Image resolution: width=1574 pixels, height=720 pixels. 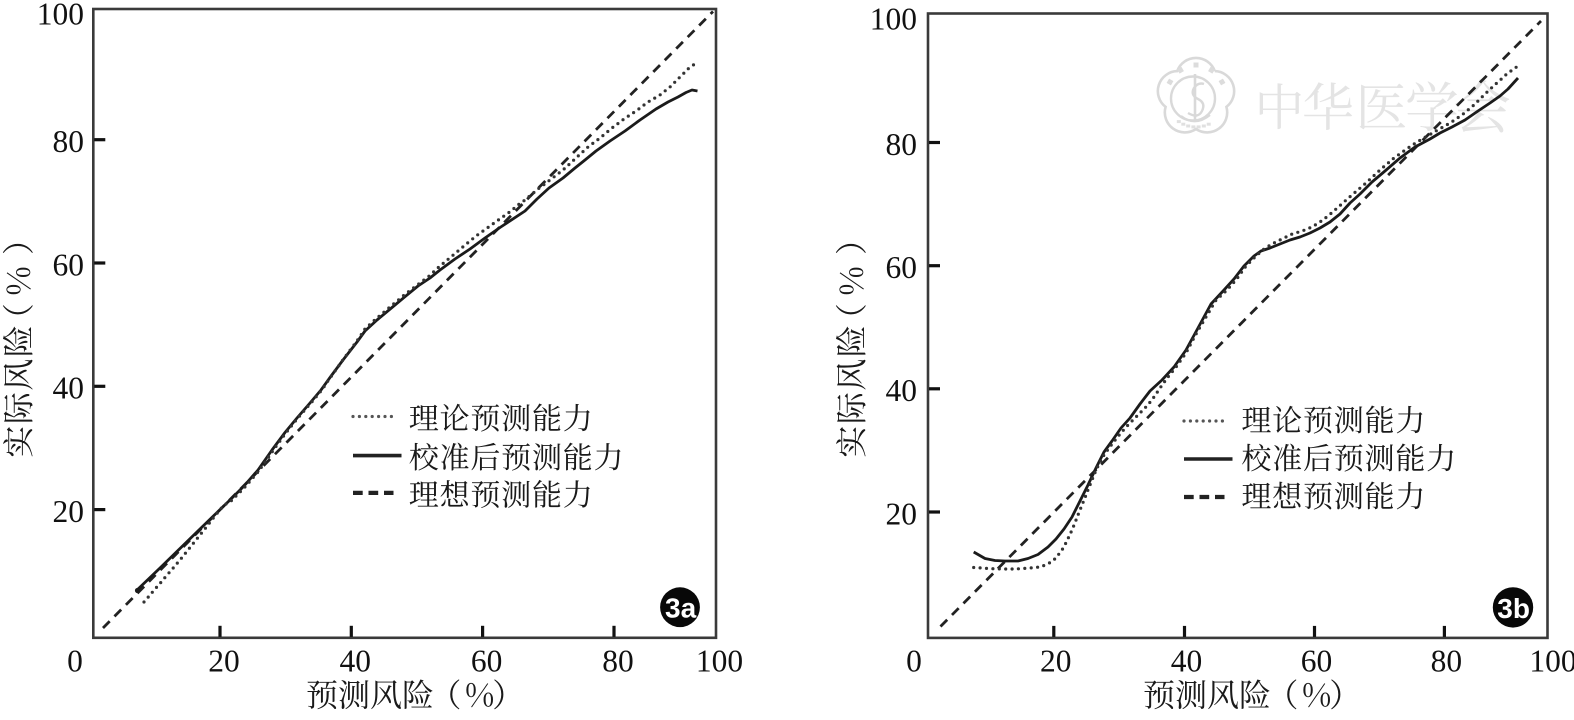 I want to click on svg-text: 3b, so click(x=1513, y=608).